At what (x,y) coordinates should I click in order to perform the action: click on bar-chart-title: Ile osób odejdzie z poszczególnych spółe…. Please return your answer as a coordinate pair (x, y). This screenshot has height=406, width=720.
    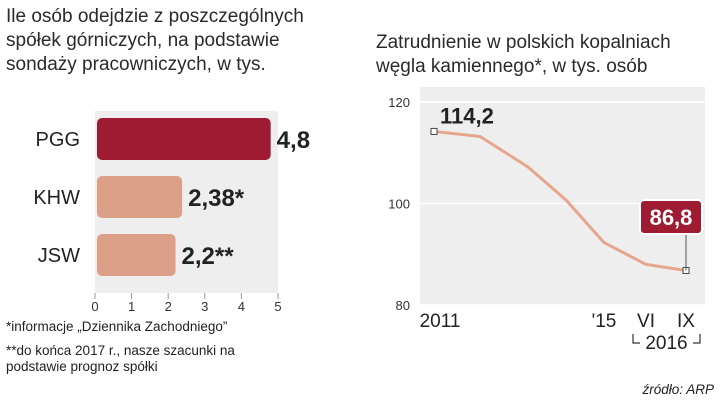
    Looking at the image, I should click on (155, 40).